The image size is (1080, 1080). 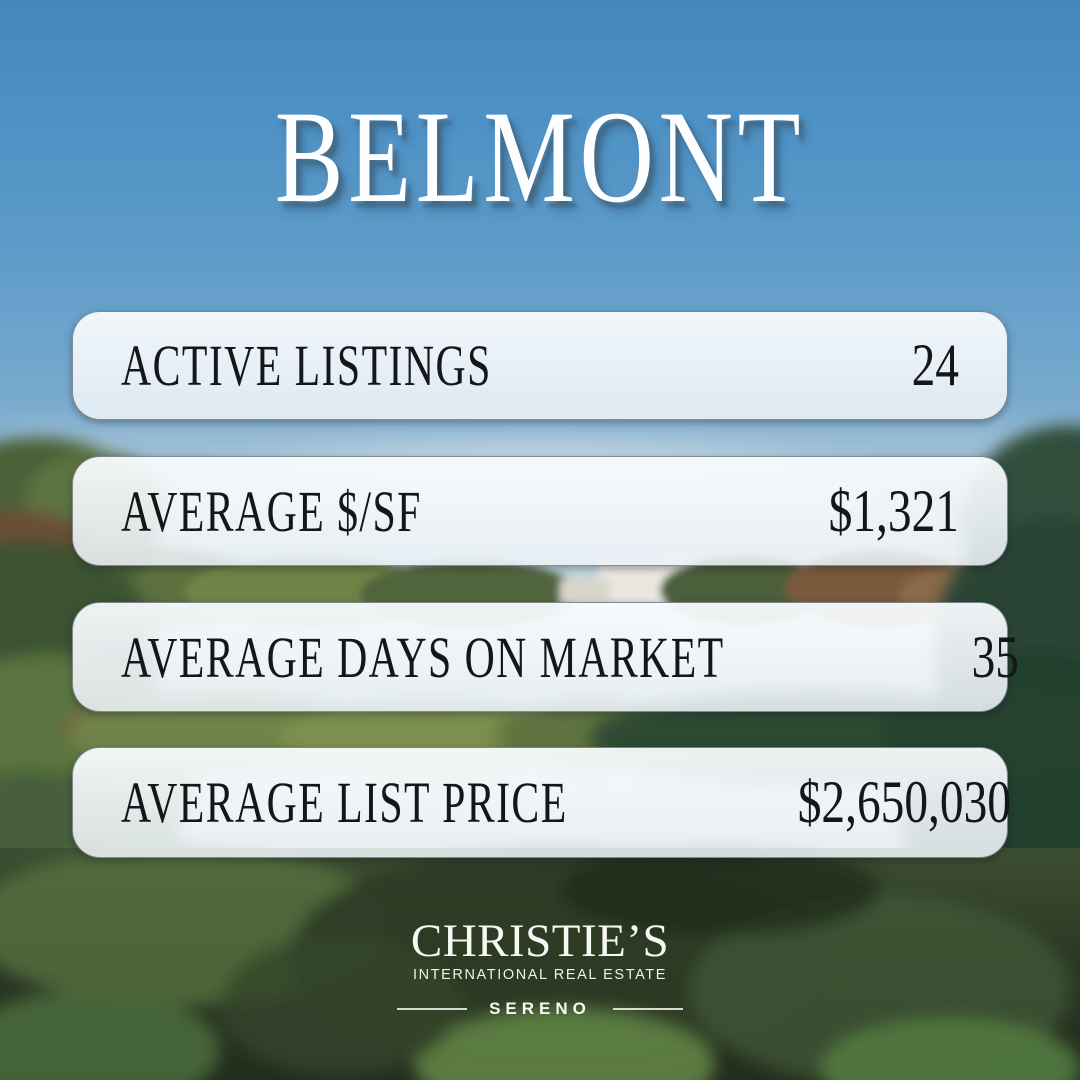 I want to click on page-title-text: BELMONT, so click(x=540, y=156).